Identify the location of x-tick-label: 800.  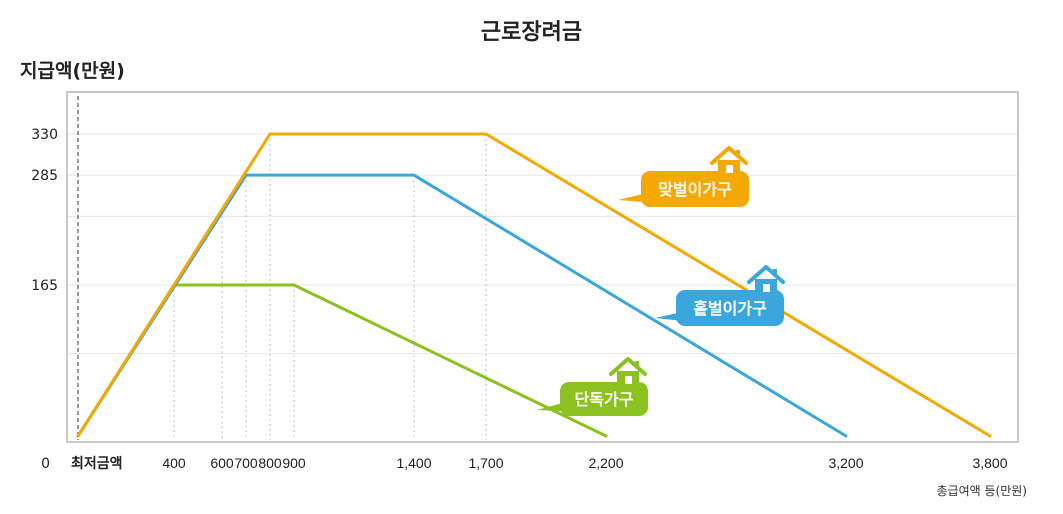
(270, 463).